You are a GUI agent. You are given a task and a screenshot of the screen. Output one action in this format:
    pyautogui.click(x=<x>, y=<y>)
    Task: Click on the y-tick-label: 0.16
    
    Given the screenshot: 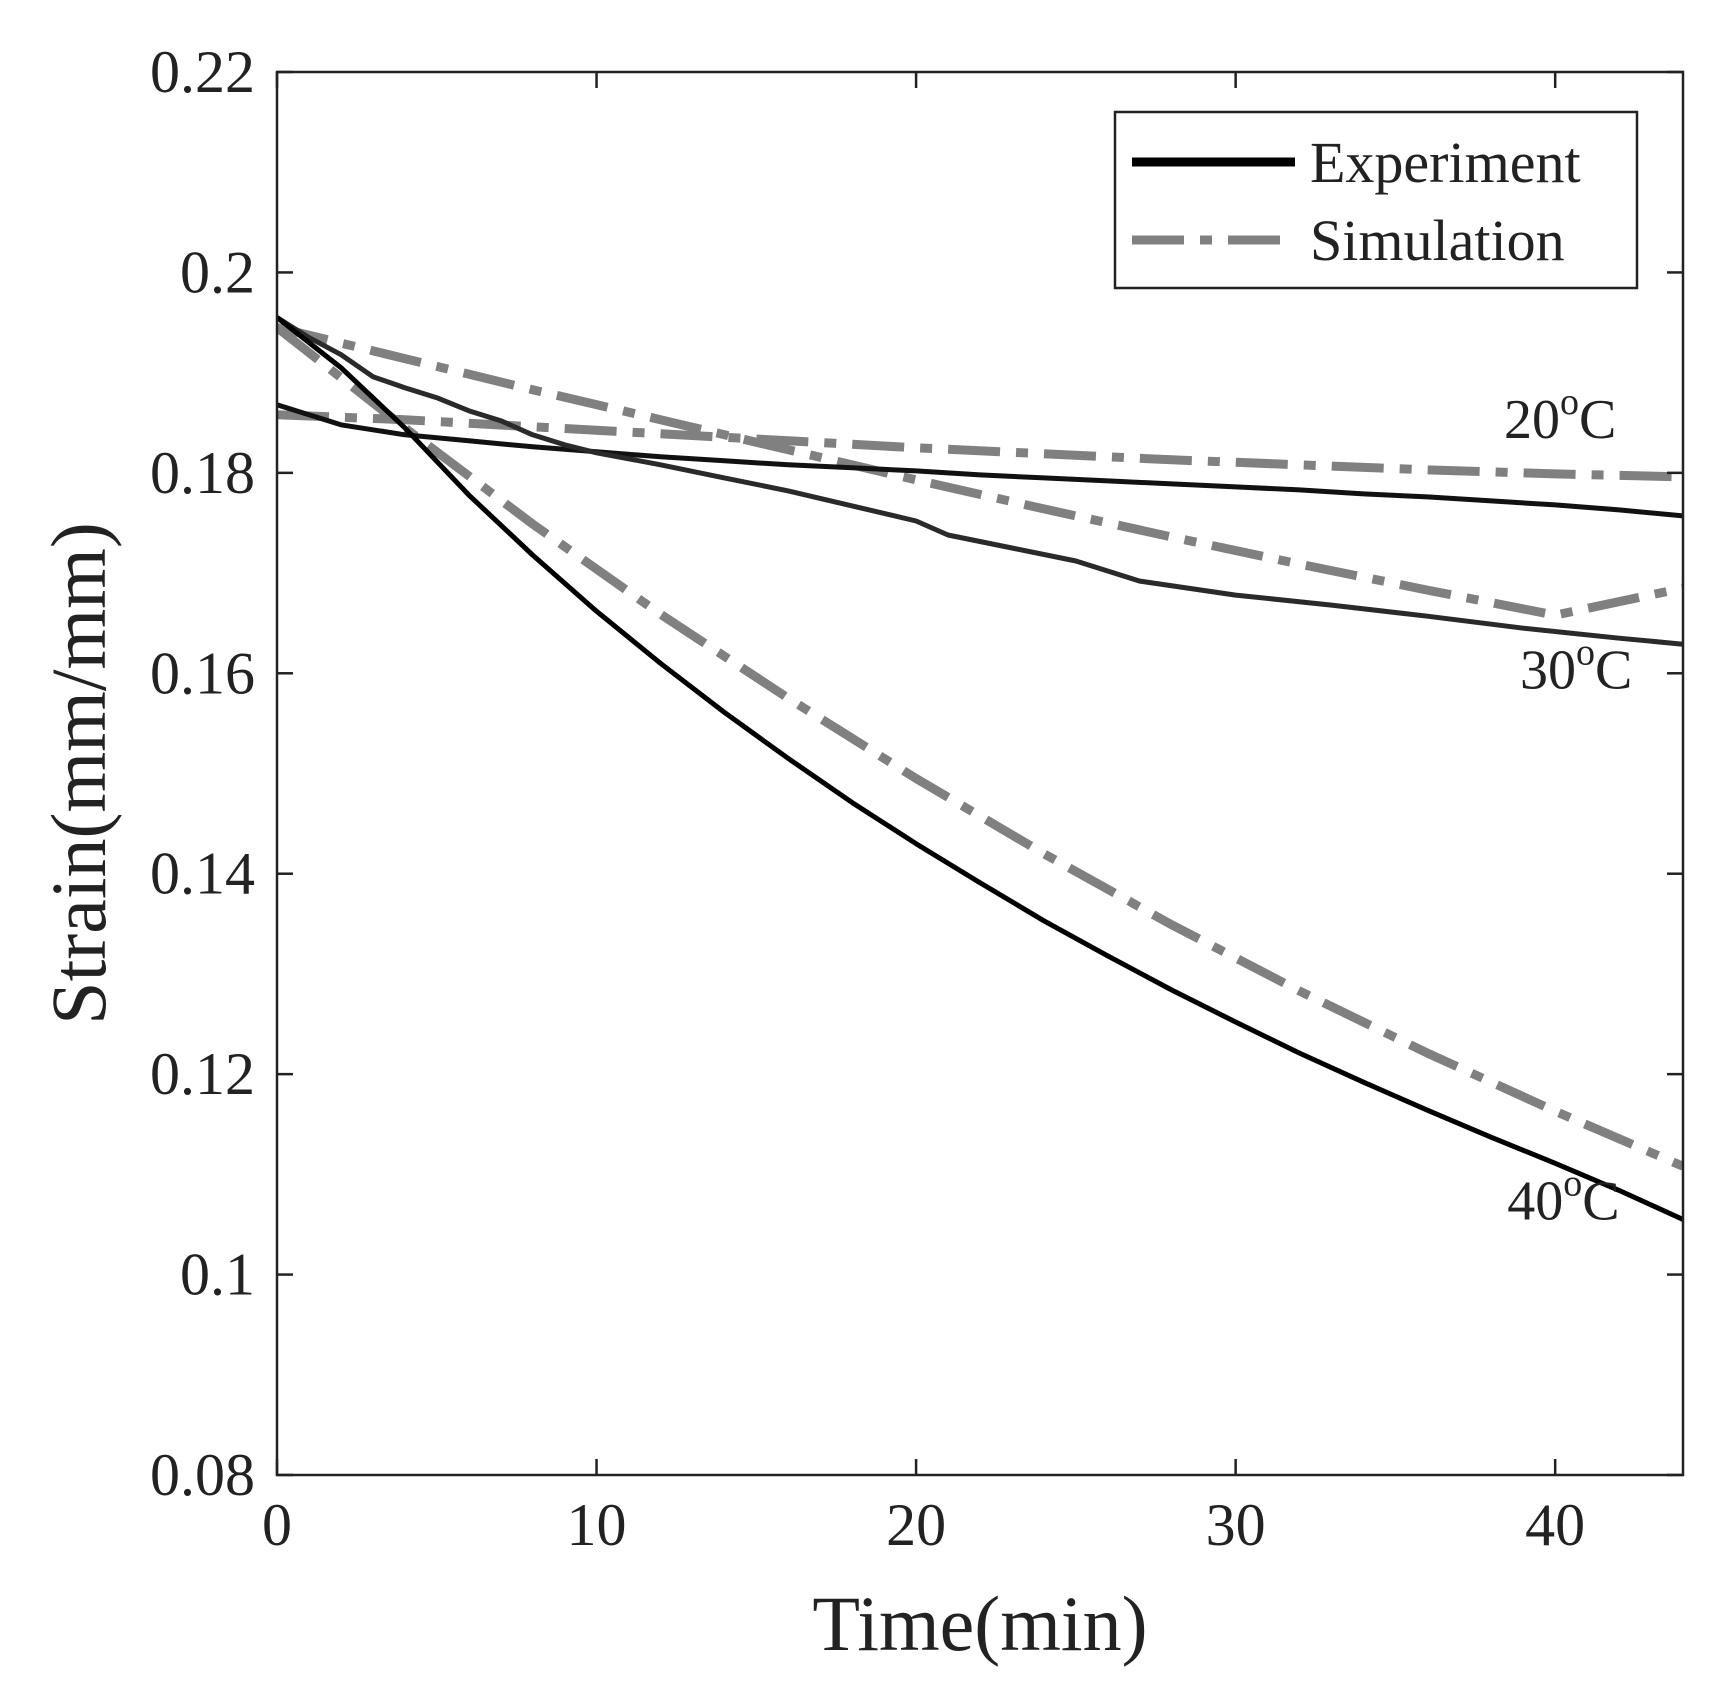 What is the action you would take?
    pyautogui.click(x=202, y=673)
    